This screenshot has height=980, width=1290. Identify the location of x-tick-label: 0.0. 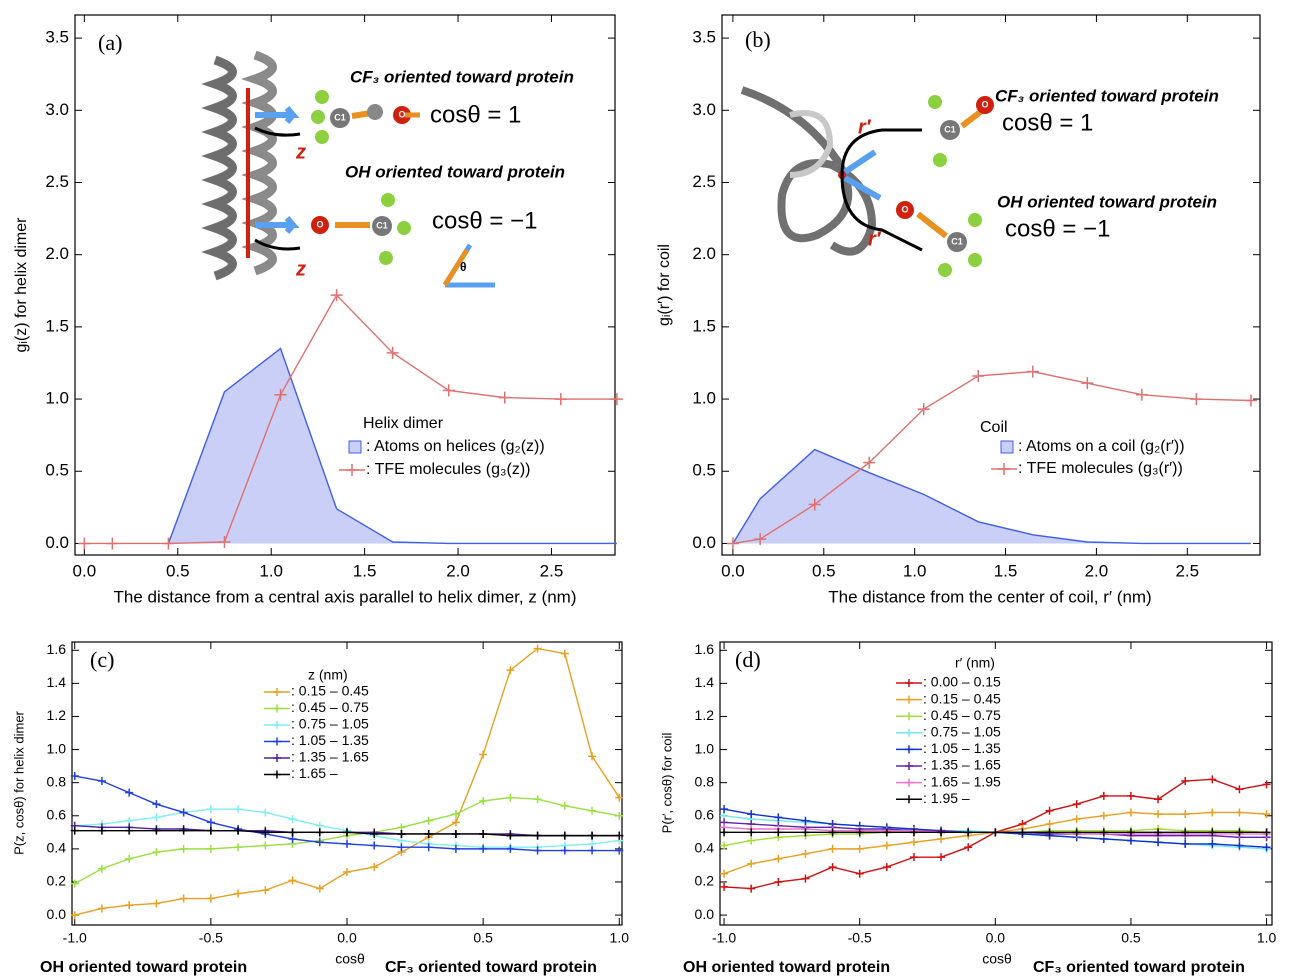
(347, 938).